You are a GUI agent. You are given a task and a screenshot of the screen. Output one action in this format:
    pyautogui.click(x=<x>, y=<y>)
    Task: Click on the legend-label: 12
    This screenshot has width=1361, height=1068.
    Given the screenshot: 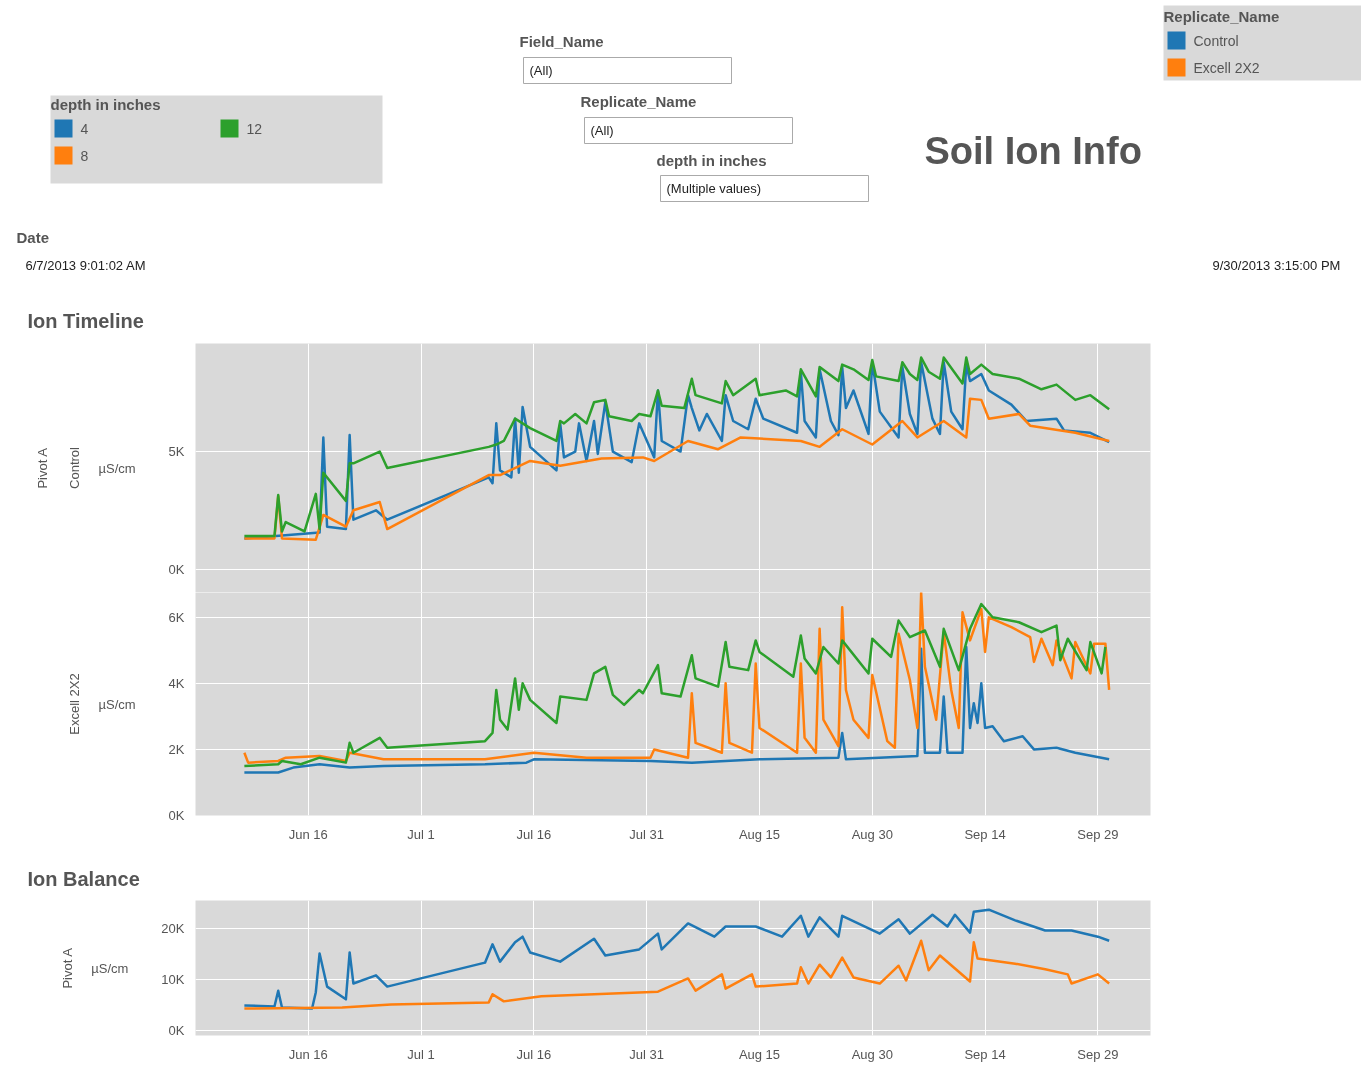 What is the action you would take?
    pyautogui.click(x=254, y=128)
    